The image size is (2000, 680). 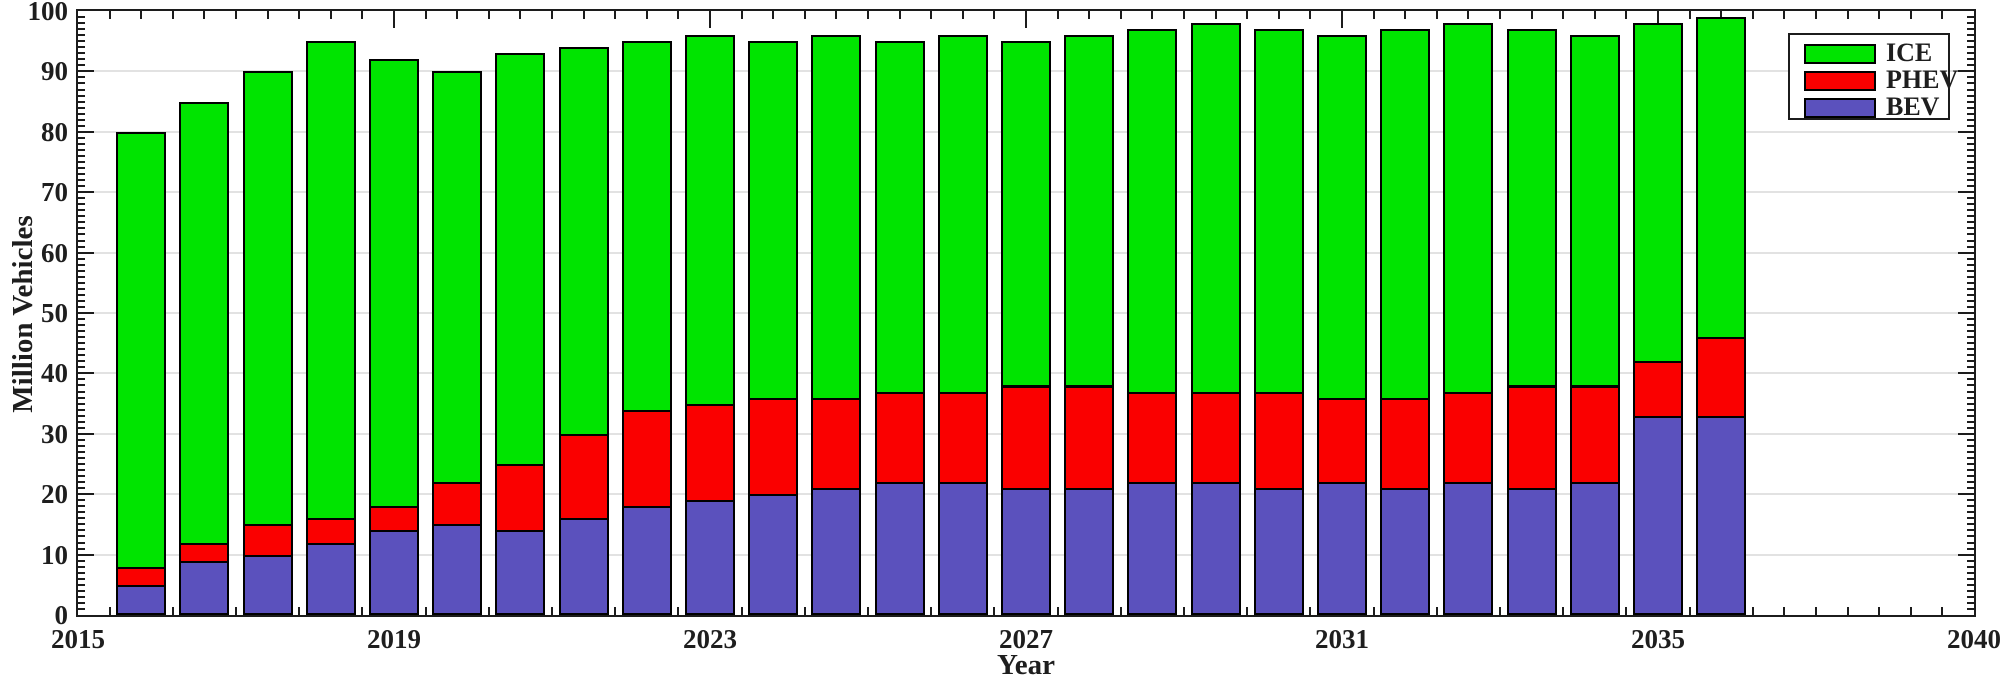 What do you see at coordinates (1658, 639) in the screenshot?
I see `x-tick-label: 2035` at bounding box center [1658, 639].